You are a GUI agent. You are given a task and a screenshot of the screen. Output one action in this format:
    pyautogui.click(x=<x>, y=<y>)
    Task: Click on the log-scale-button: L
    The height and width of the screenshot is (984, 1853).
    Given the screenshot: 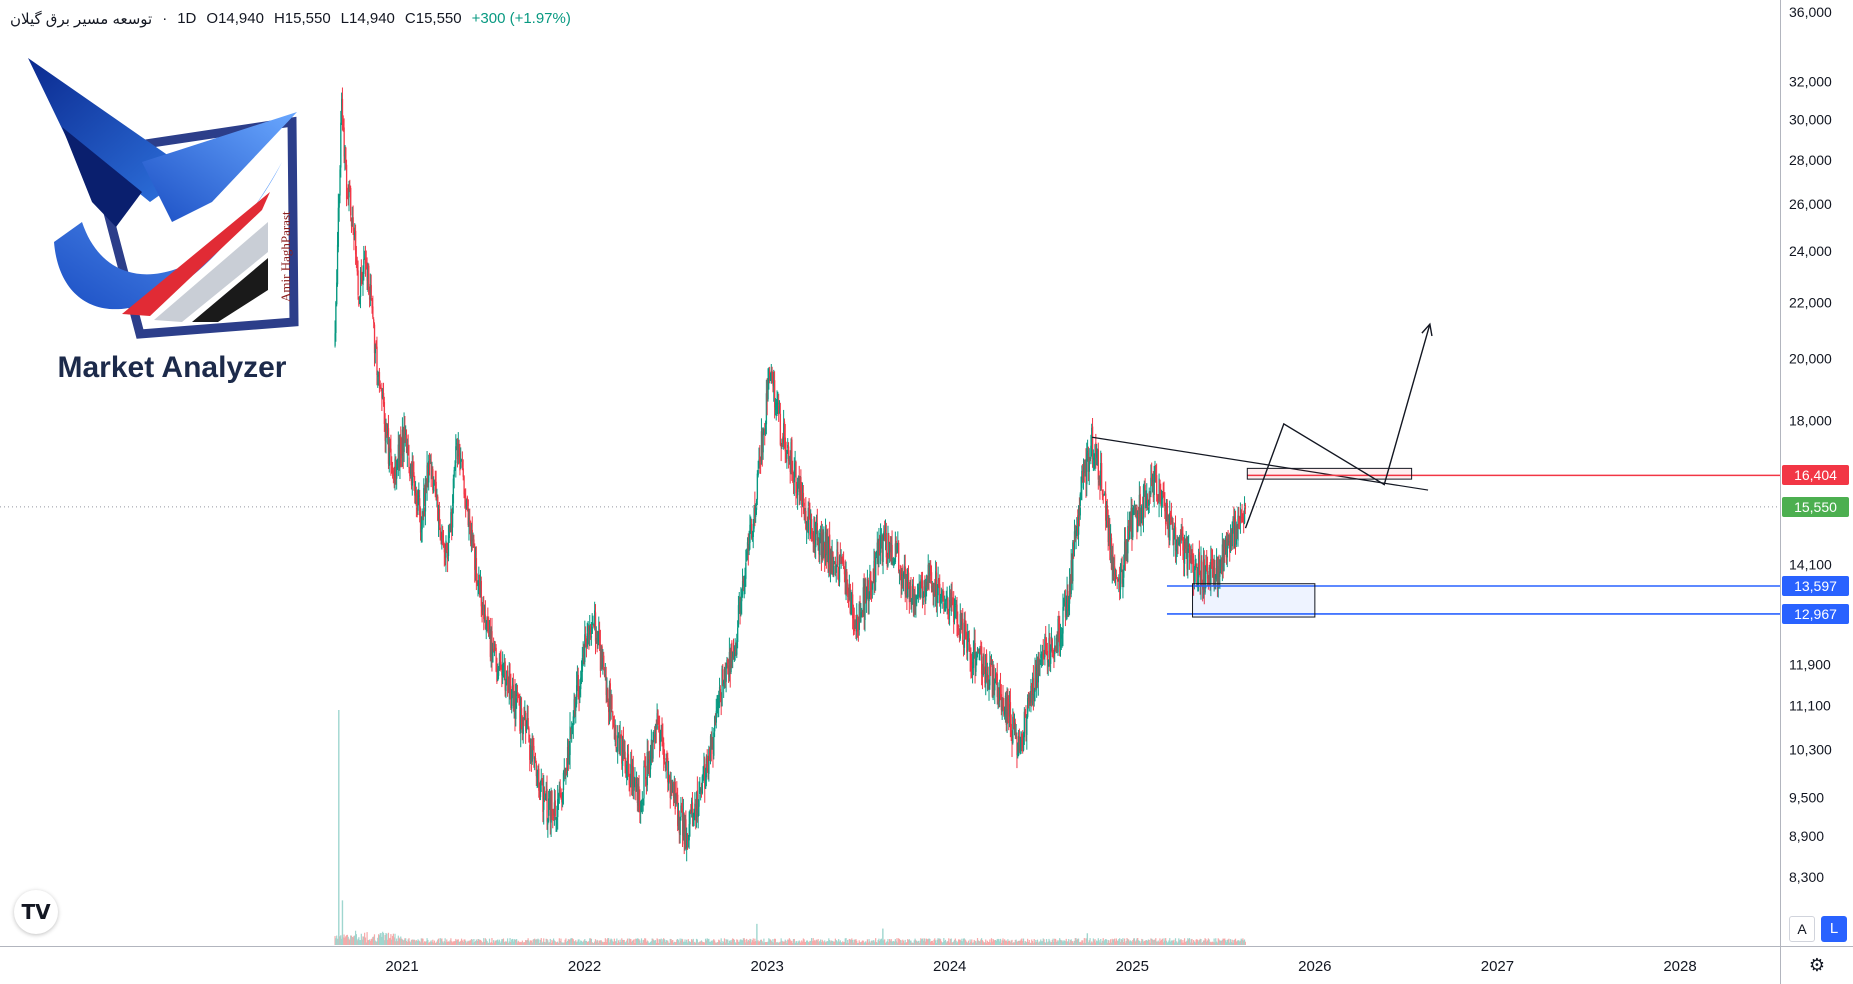 What is the action you would take?
    pyautogui.click(x=1834, y=929)
    